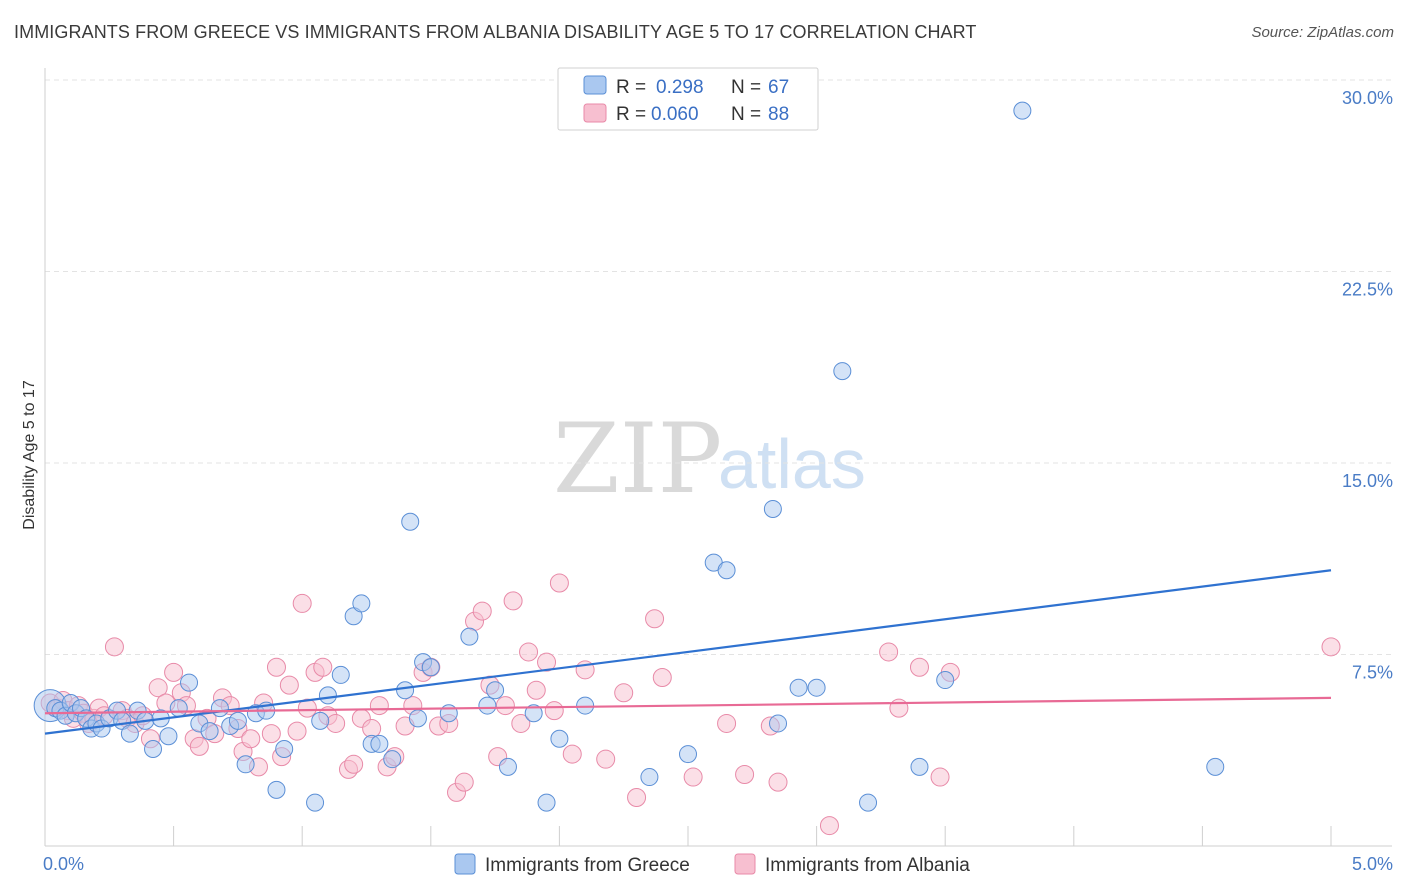 The width and height of the screenshot is (1406, 892). Describe the element at coordinates (595, 85) in the screenshot. I see `legend-swatch-greece` at that location.